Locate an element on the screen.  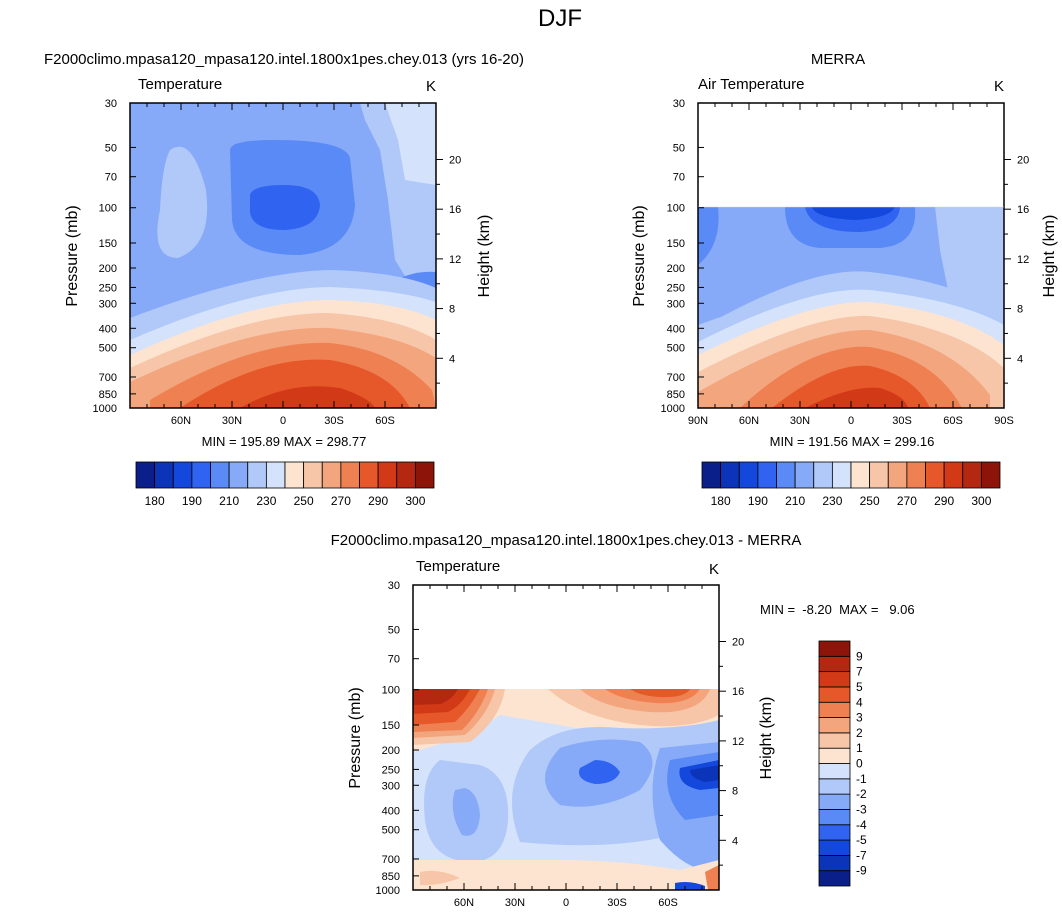
colorbar-obs: 180 190 210 230 250 270 290 300 is located at coordinates (851, 484).